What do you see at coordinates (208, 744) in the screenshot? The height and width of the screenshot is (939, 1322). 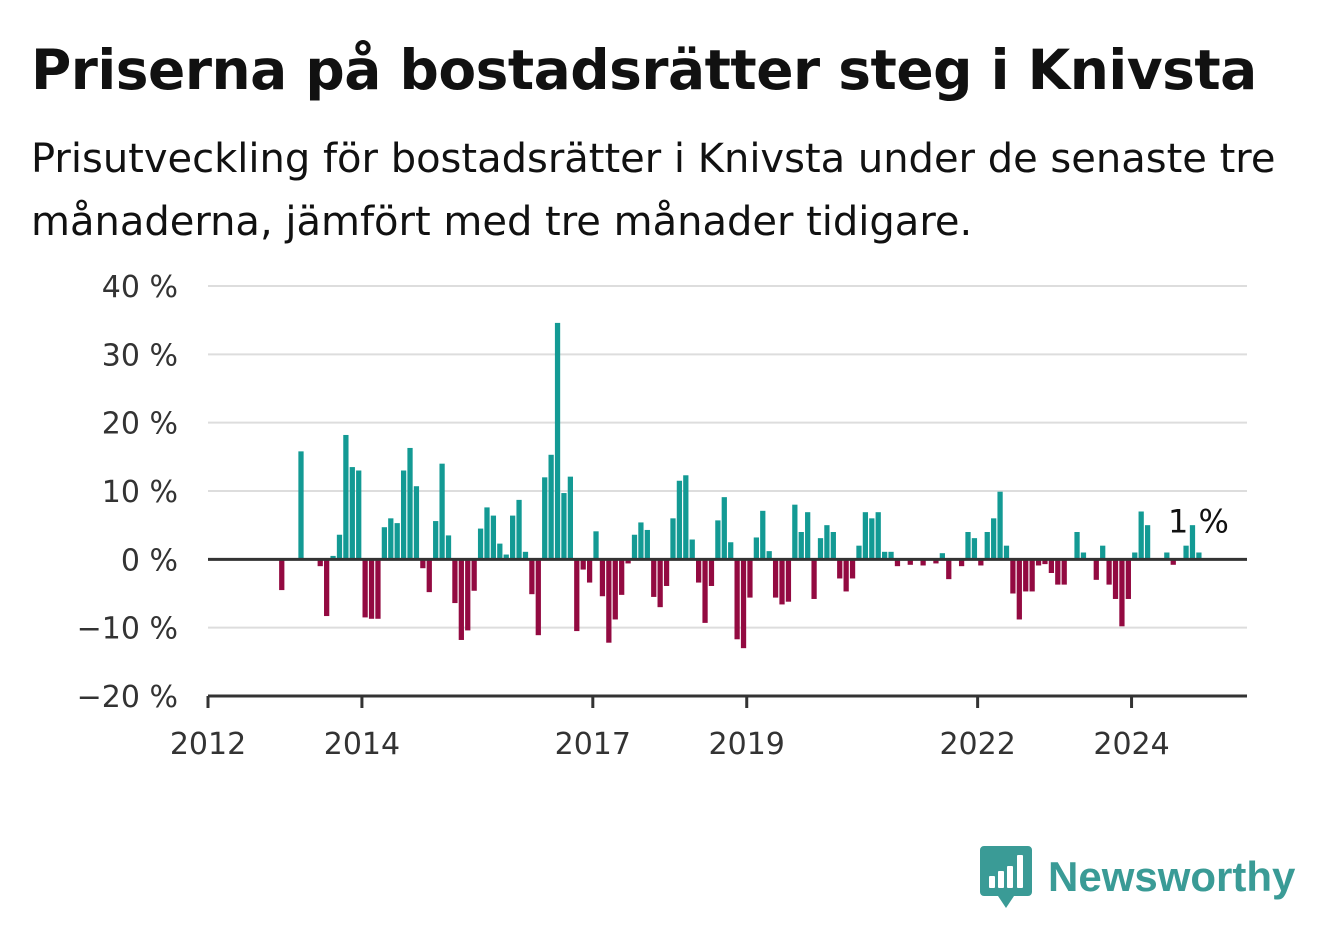 I see `x-tick-label: 2012` at bounding box center [208, 744].